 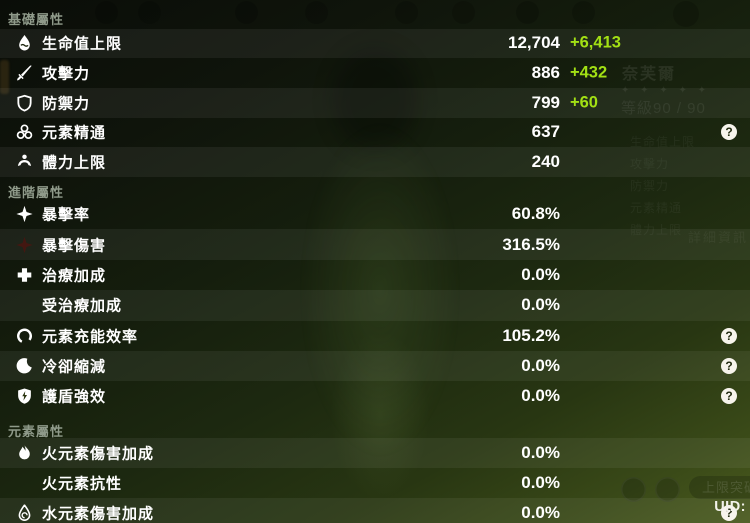 I want to click on stat-value: 240, so click(x=545, y=162).